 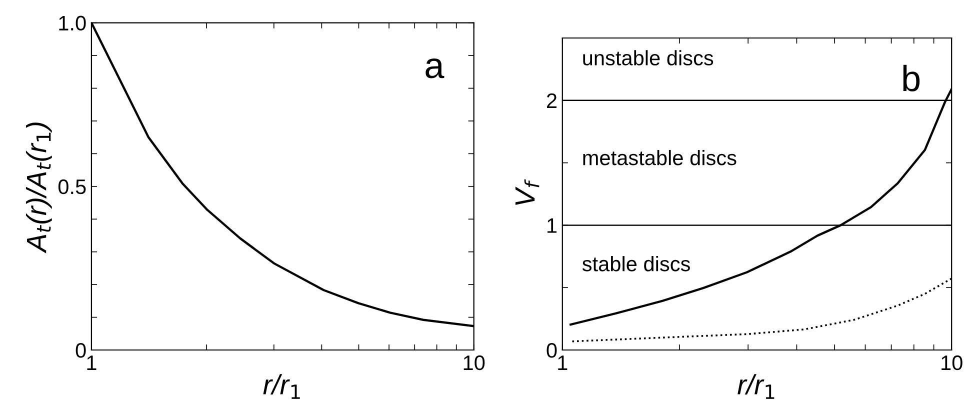 What do you see at coordinates (39, 188) in the screenshot?
I see `y-axis-title: A$_{t}$(r)/A$_{t}$(r$_{1}$)` at bounding box center [39, 188].